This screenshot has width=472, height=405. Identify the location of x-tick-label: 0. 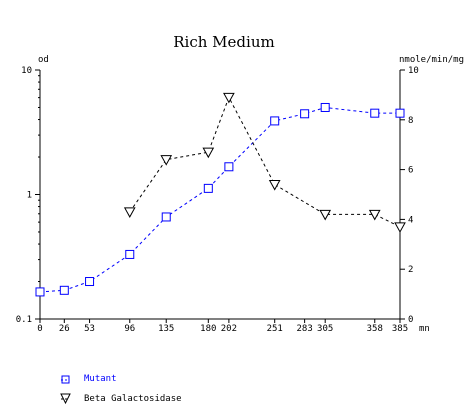
(39, 329).